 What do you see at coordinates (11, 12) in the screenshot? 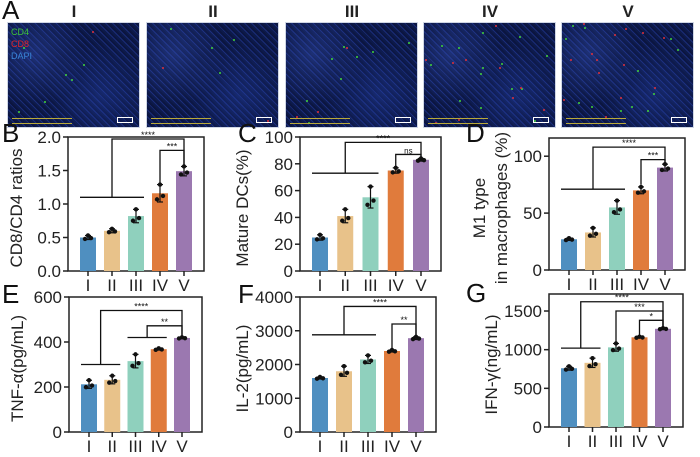
I see `panel-letter-a: A` at bounding box center [11, 12].